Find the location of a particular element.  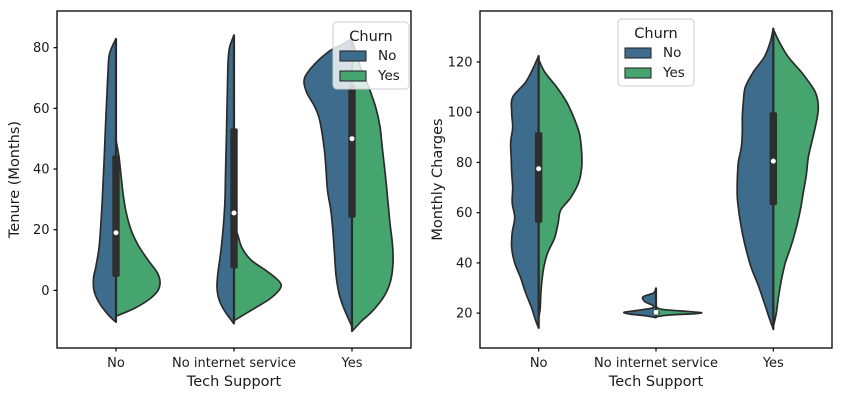

y-axis-label: Monthly Charges is located at coordinates (438, 179).